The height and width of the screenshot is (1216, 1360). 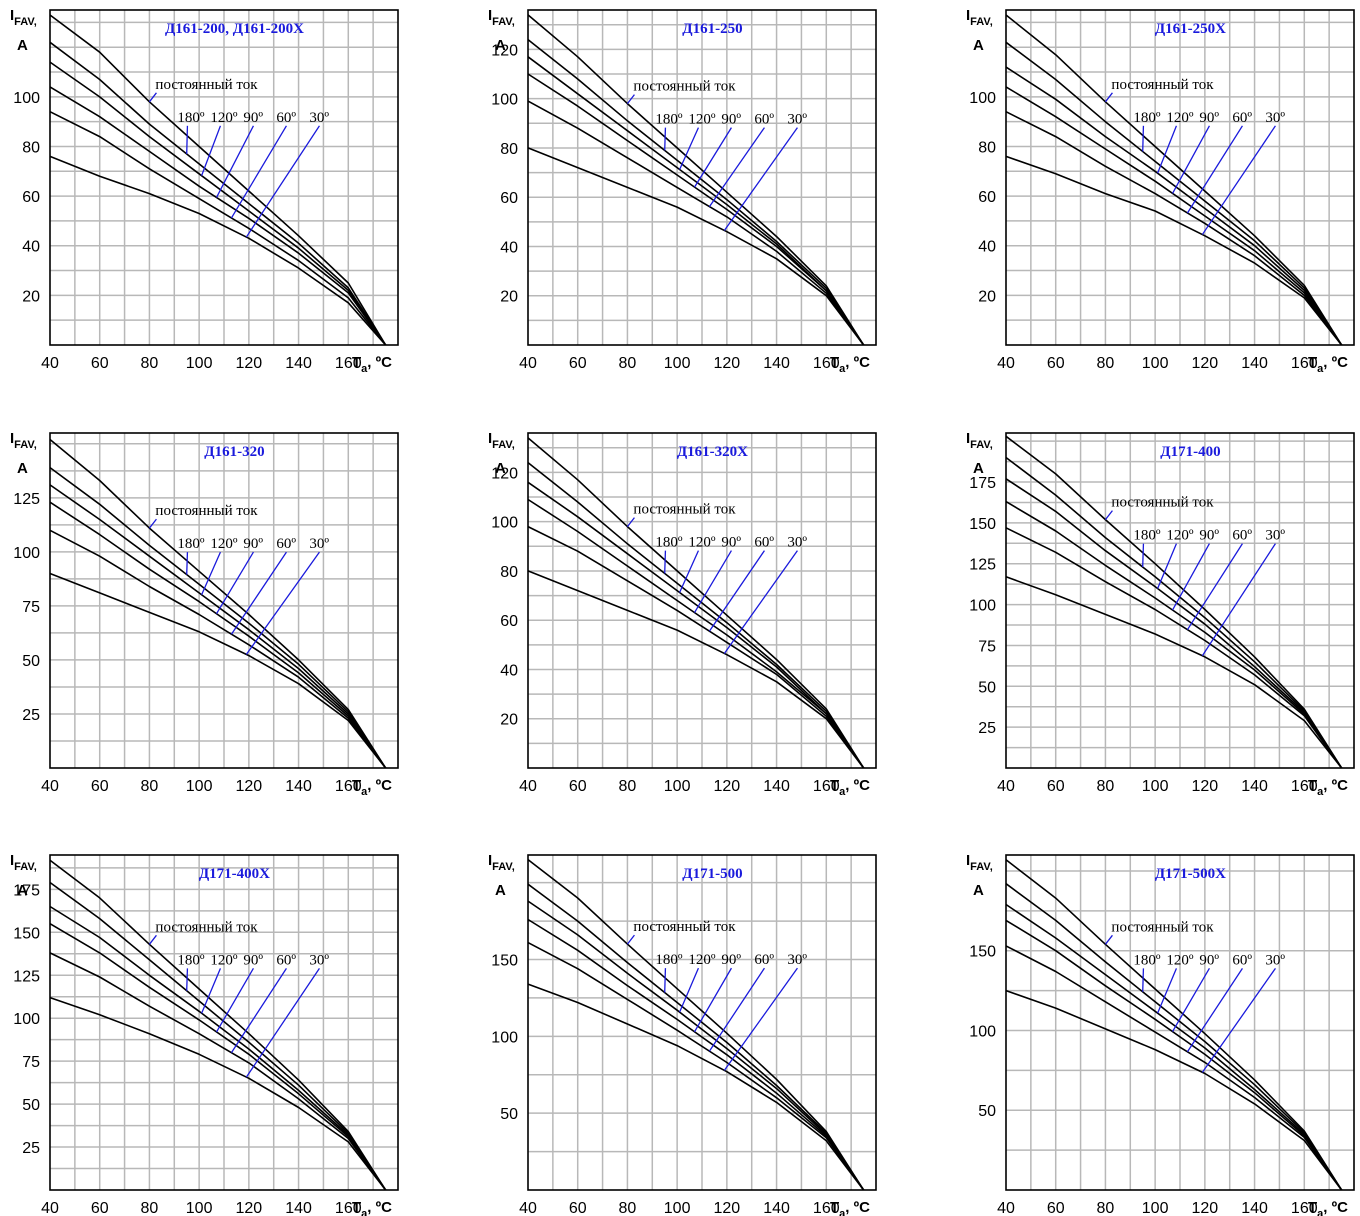 What do you see at coordinates (504, 473) in the screenshot?
I see `y-tick-label: 120` at bounding box center [504, 473].